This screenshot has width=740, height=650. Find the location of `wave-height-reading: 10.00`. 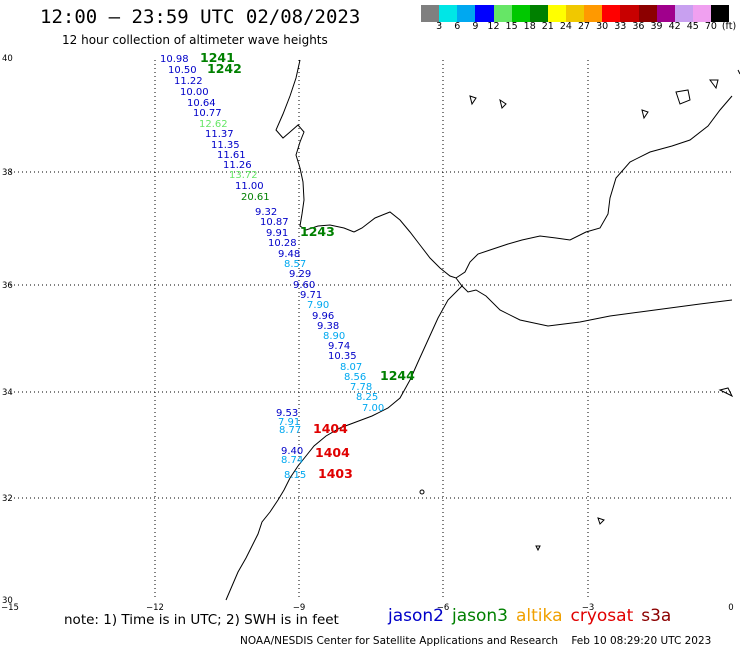

wave-height-reading: 10.00 is located at coordinates (194, 92).